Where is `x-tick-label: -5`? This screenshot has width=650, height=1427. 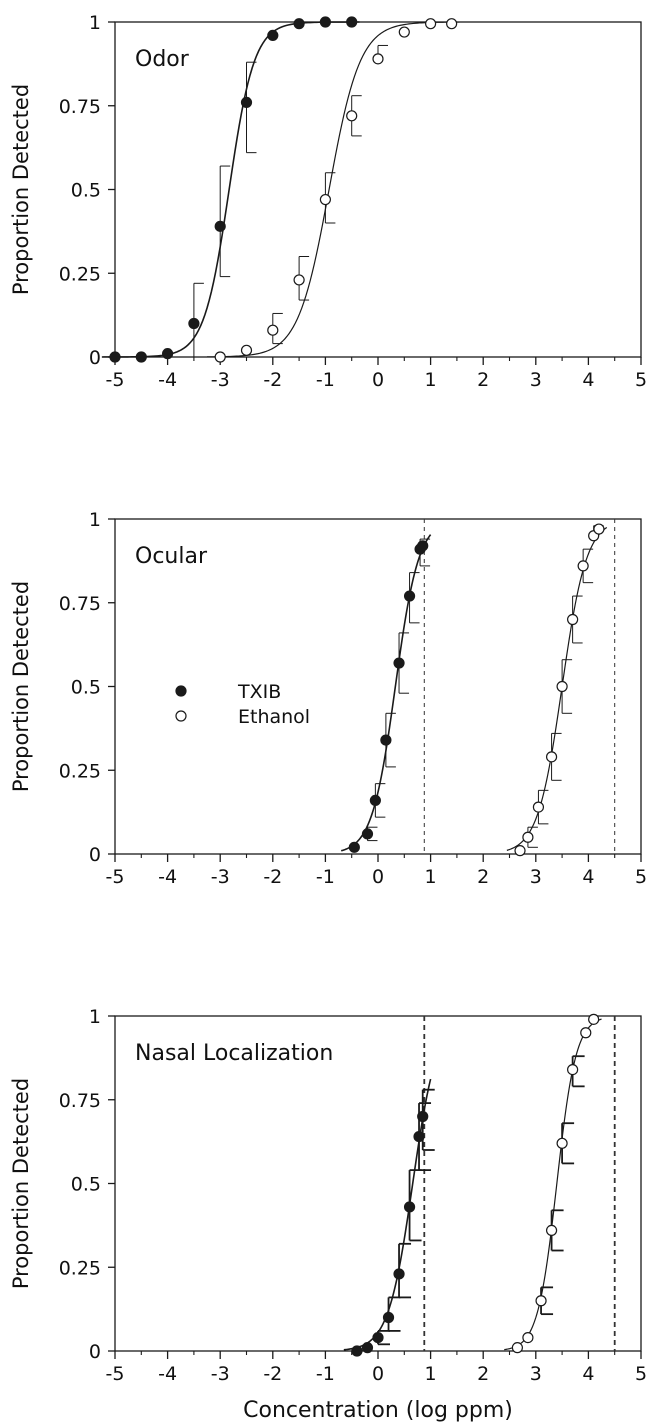 x-tick-label: -5 is located at coordinates (115, 1374).